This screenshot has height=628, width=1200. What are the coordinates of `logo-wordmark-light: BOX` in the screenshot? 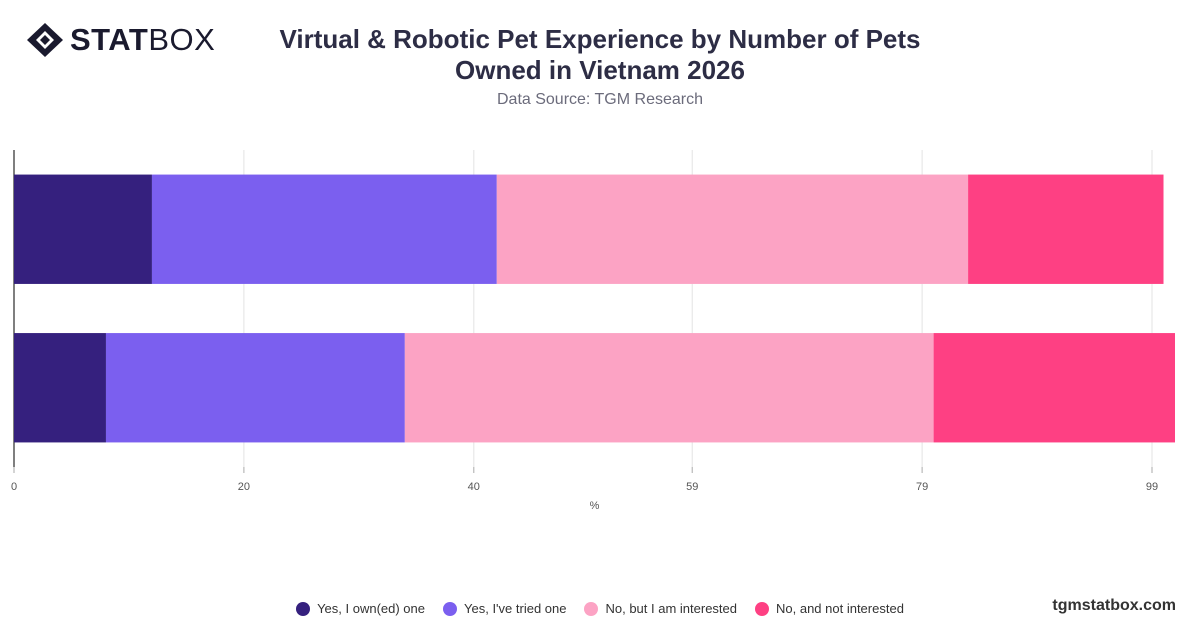 It's located at (182, 39).